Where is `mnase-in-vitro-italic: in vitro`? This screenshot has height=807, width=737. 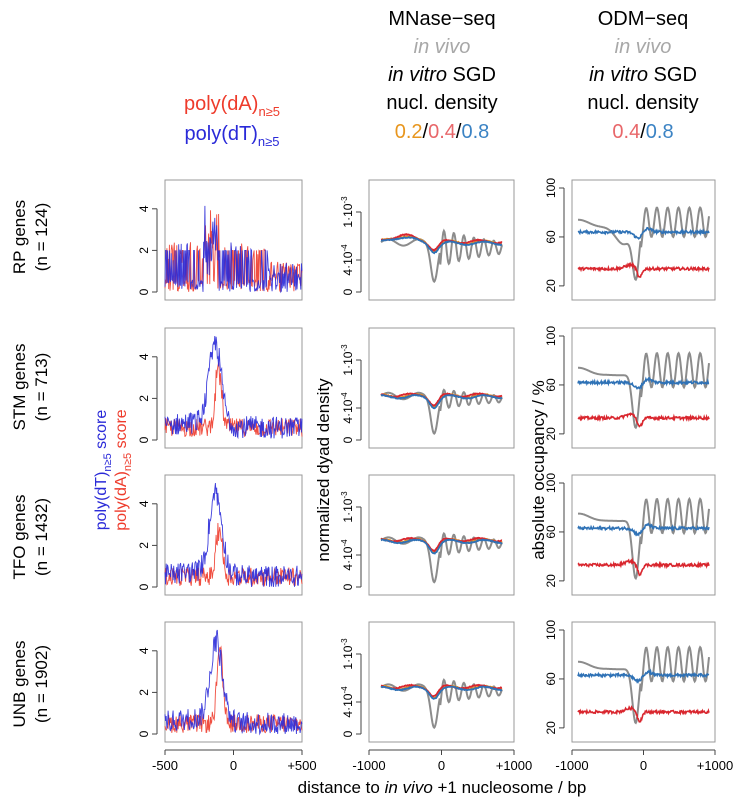
mnase-in-vitro-italic: in vitro is located at coordinates (417, 75).